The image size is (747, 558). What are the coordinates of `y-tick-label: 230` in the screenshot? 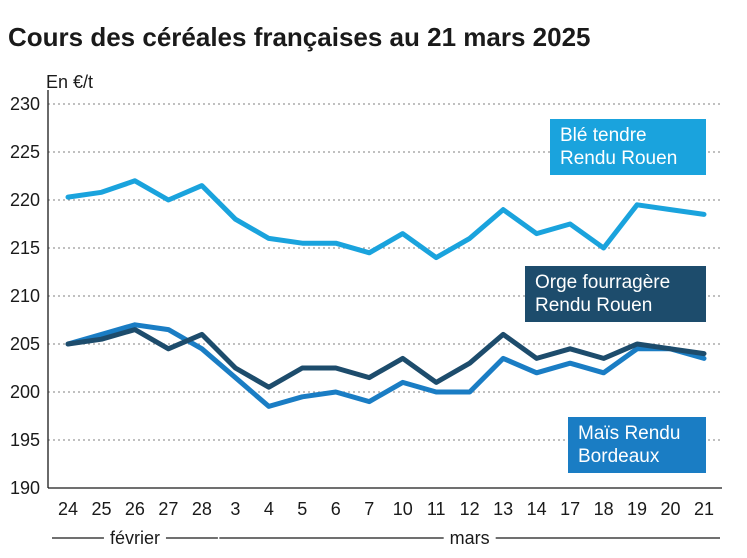 It's located at (25, 104).